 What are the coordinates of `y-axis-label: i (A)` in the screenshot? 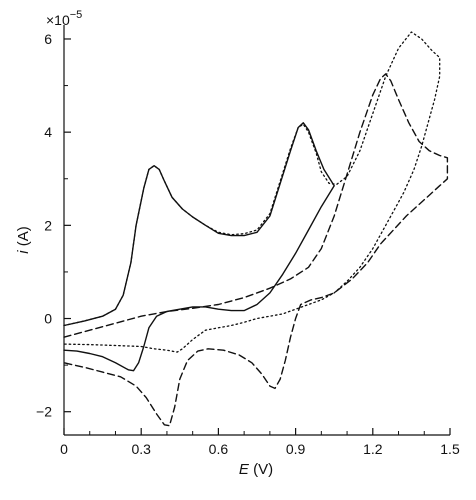 It's located at (23, 240).